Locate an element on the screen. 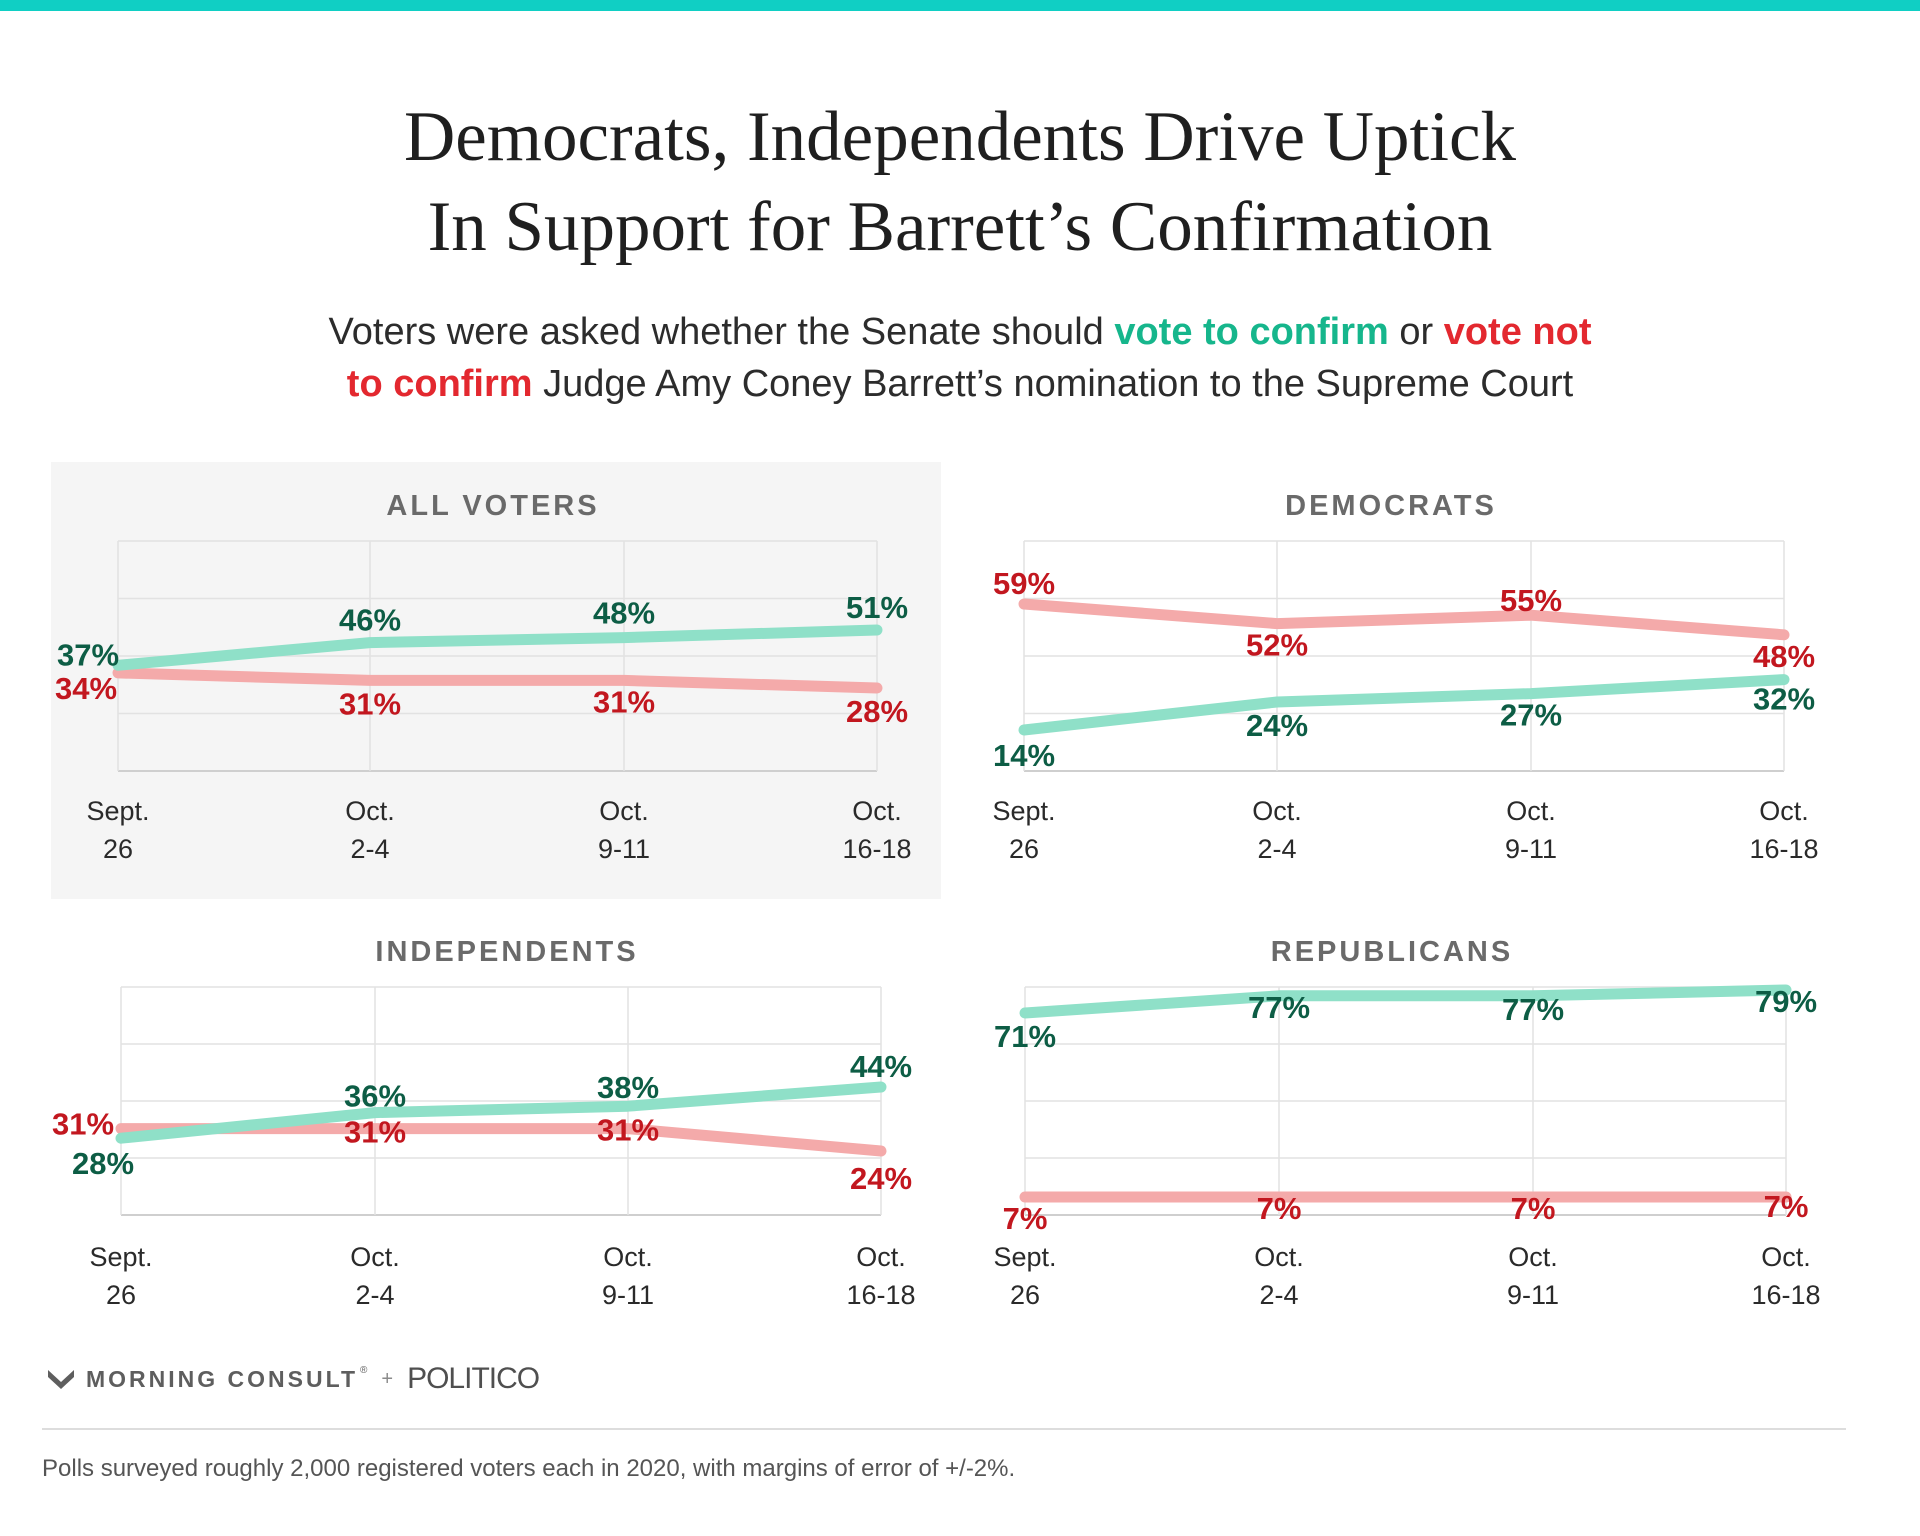 The width and height of the screenshot is (1920, 1536). democrats-x-tick-label-1-0: Oct. is located at coordinates (1277, 811).